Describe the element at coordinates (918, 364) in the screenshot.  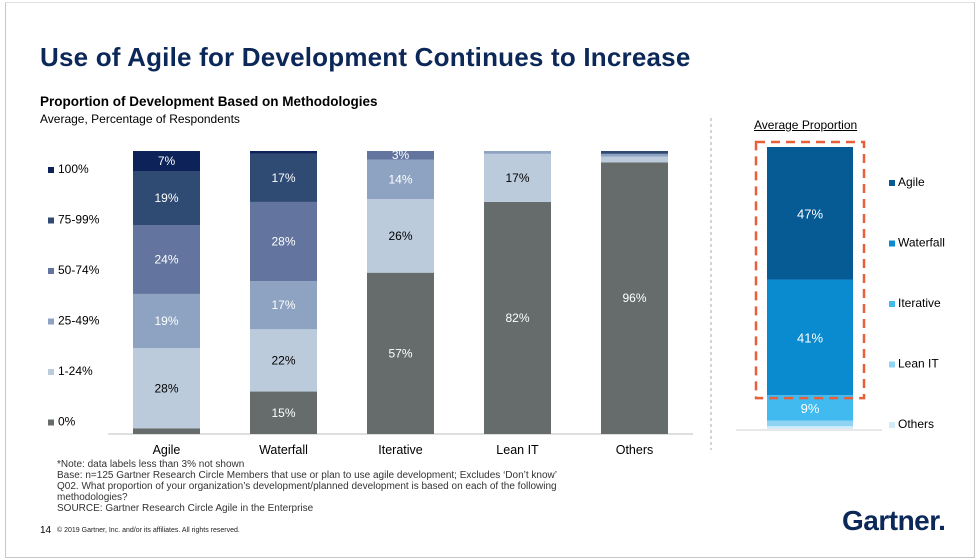
I see `avg-legend-label-lean-it: Lean IT` at that location.